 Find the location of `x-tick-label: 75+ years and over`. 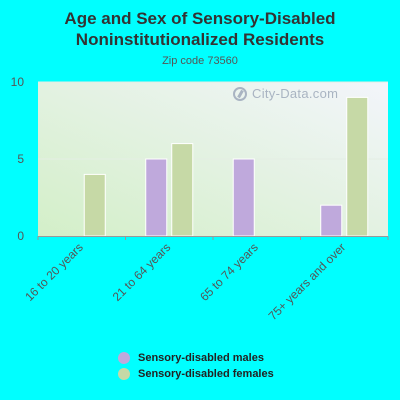

x-tick-label: 75+ years and over is located at coordinates (307, 281).